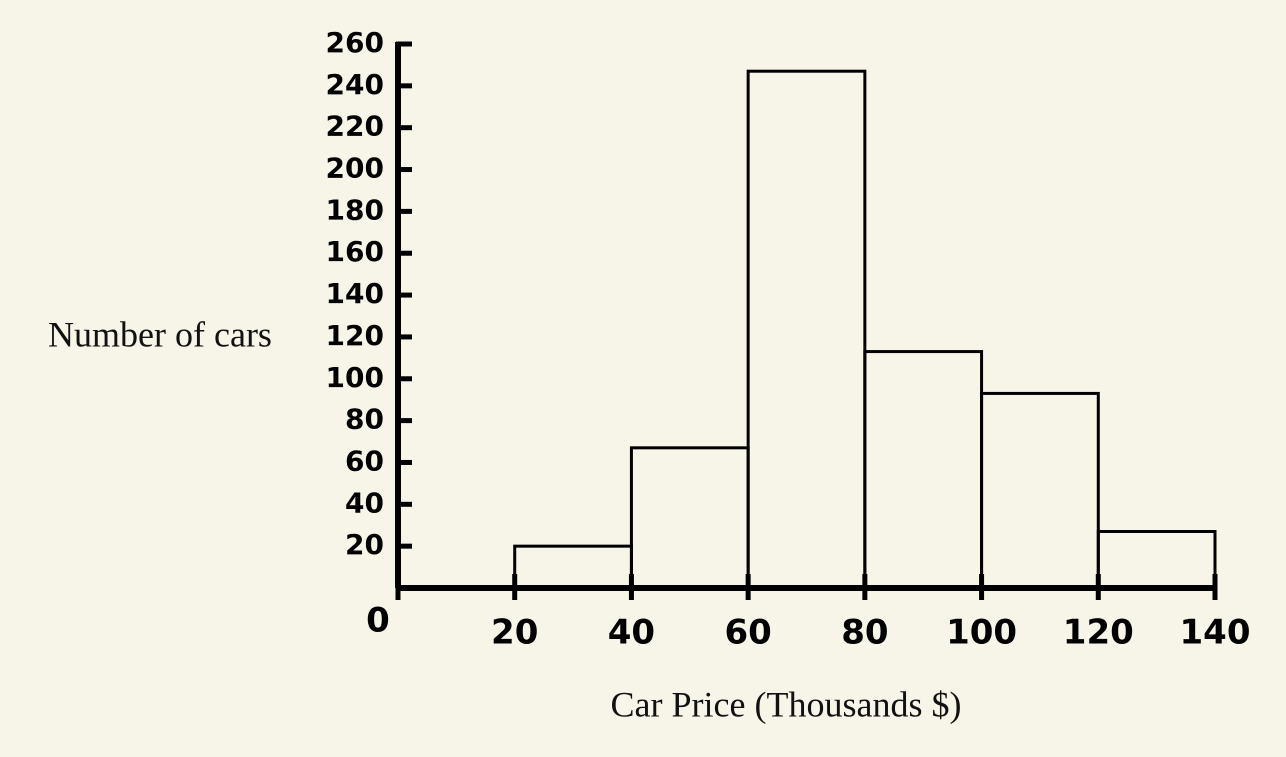 Image resolution: width=1286 pixels, height=757 pixels. Describe the element at coordinates (514, 633) in the screenshot. I see `x-tick-label: 20` at that location.